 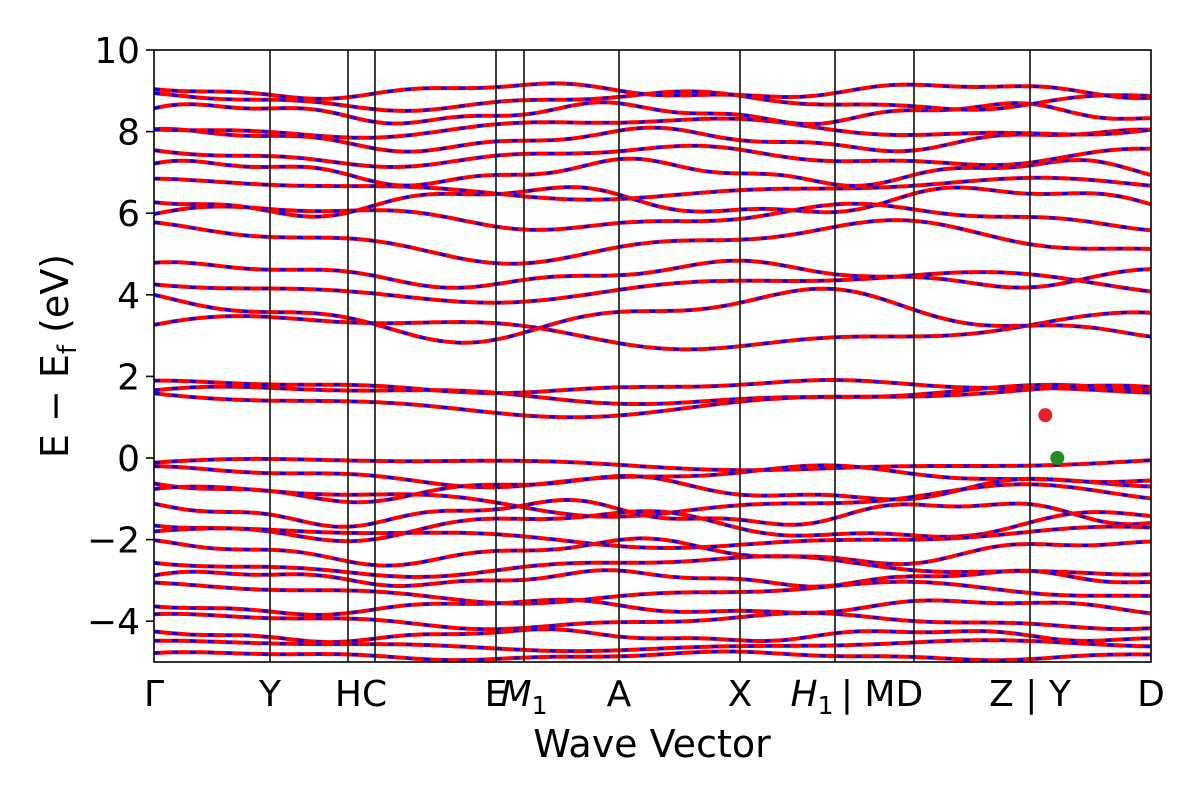 What do you see at coordinates (652, 128) in the screenshot?
I see `conduction-band-14-spin-down` at bounding box center [652, 128].